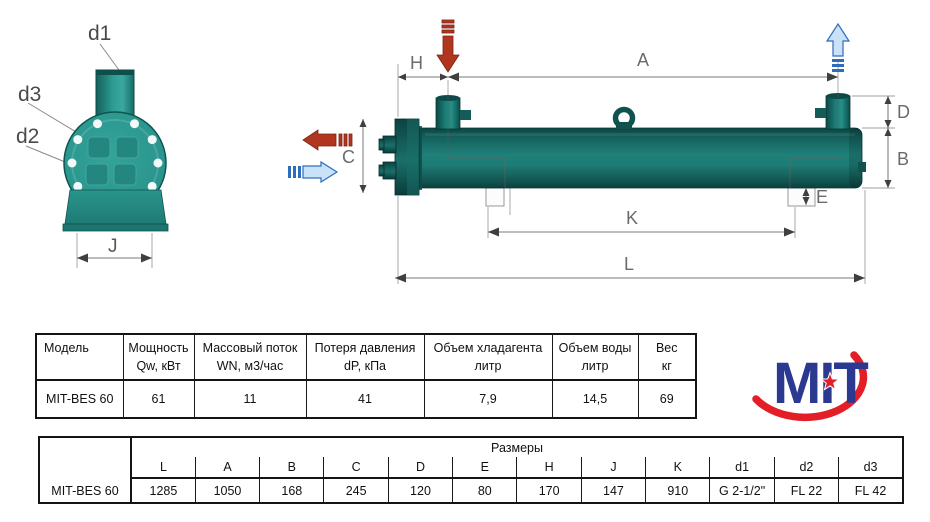 The width and height of the screenshot is (930, 522). What do you see at coordinates (79, 399) in the screenshot?
I see `spec-value-model: MIT-BES 60` at bounding box center [79, 399].